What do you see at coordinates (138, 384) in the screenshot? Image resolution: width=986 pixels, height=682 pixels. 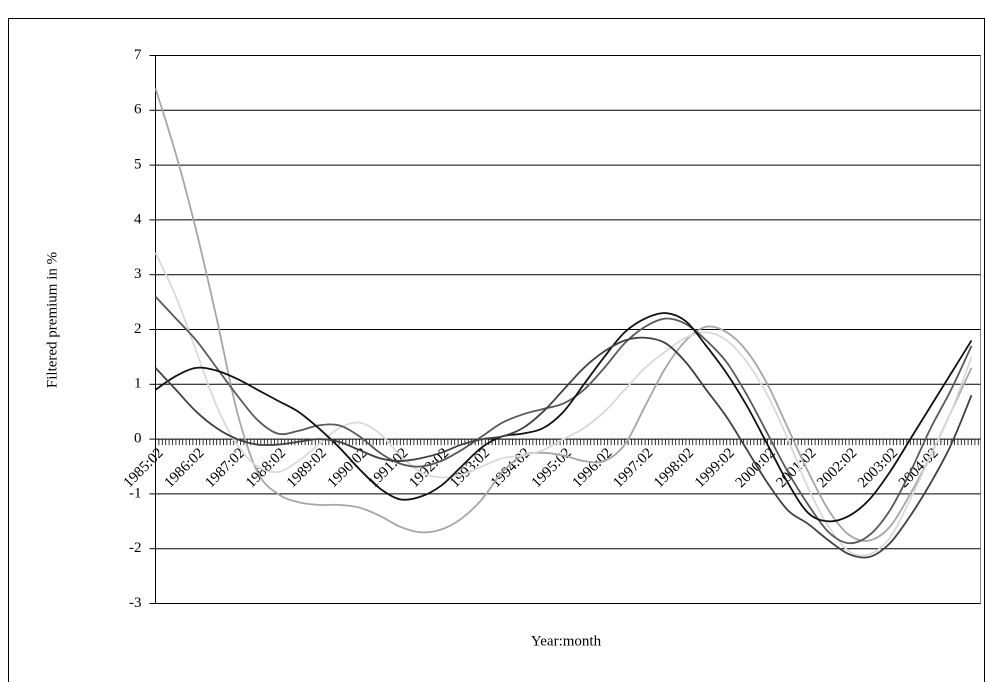 I see `y-tick-label: 1` at bounding box center [138, 384].